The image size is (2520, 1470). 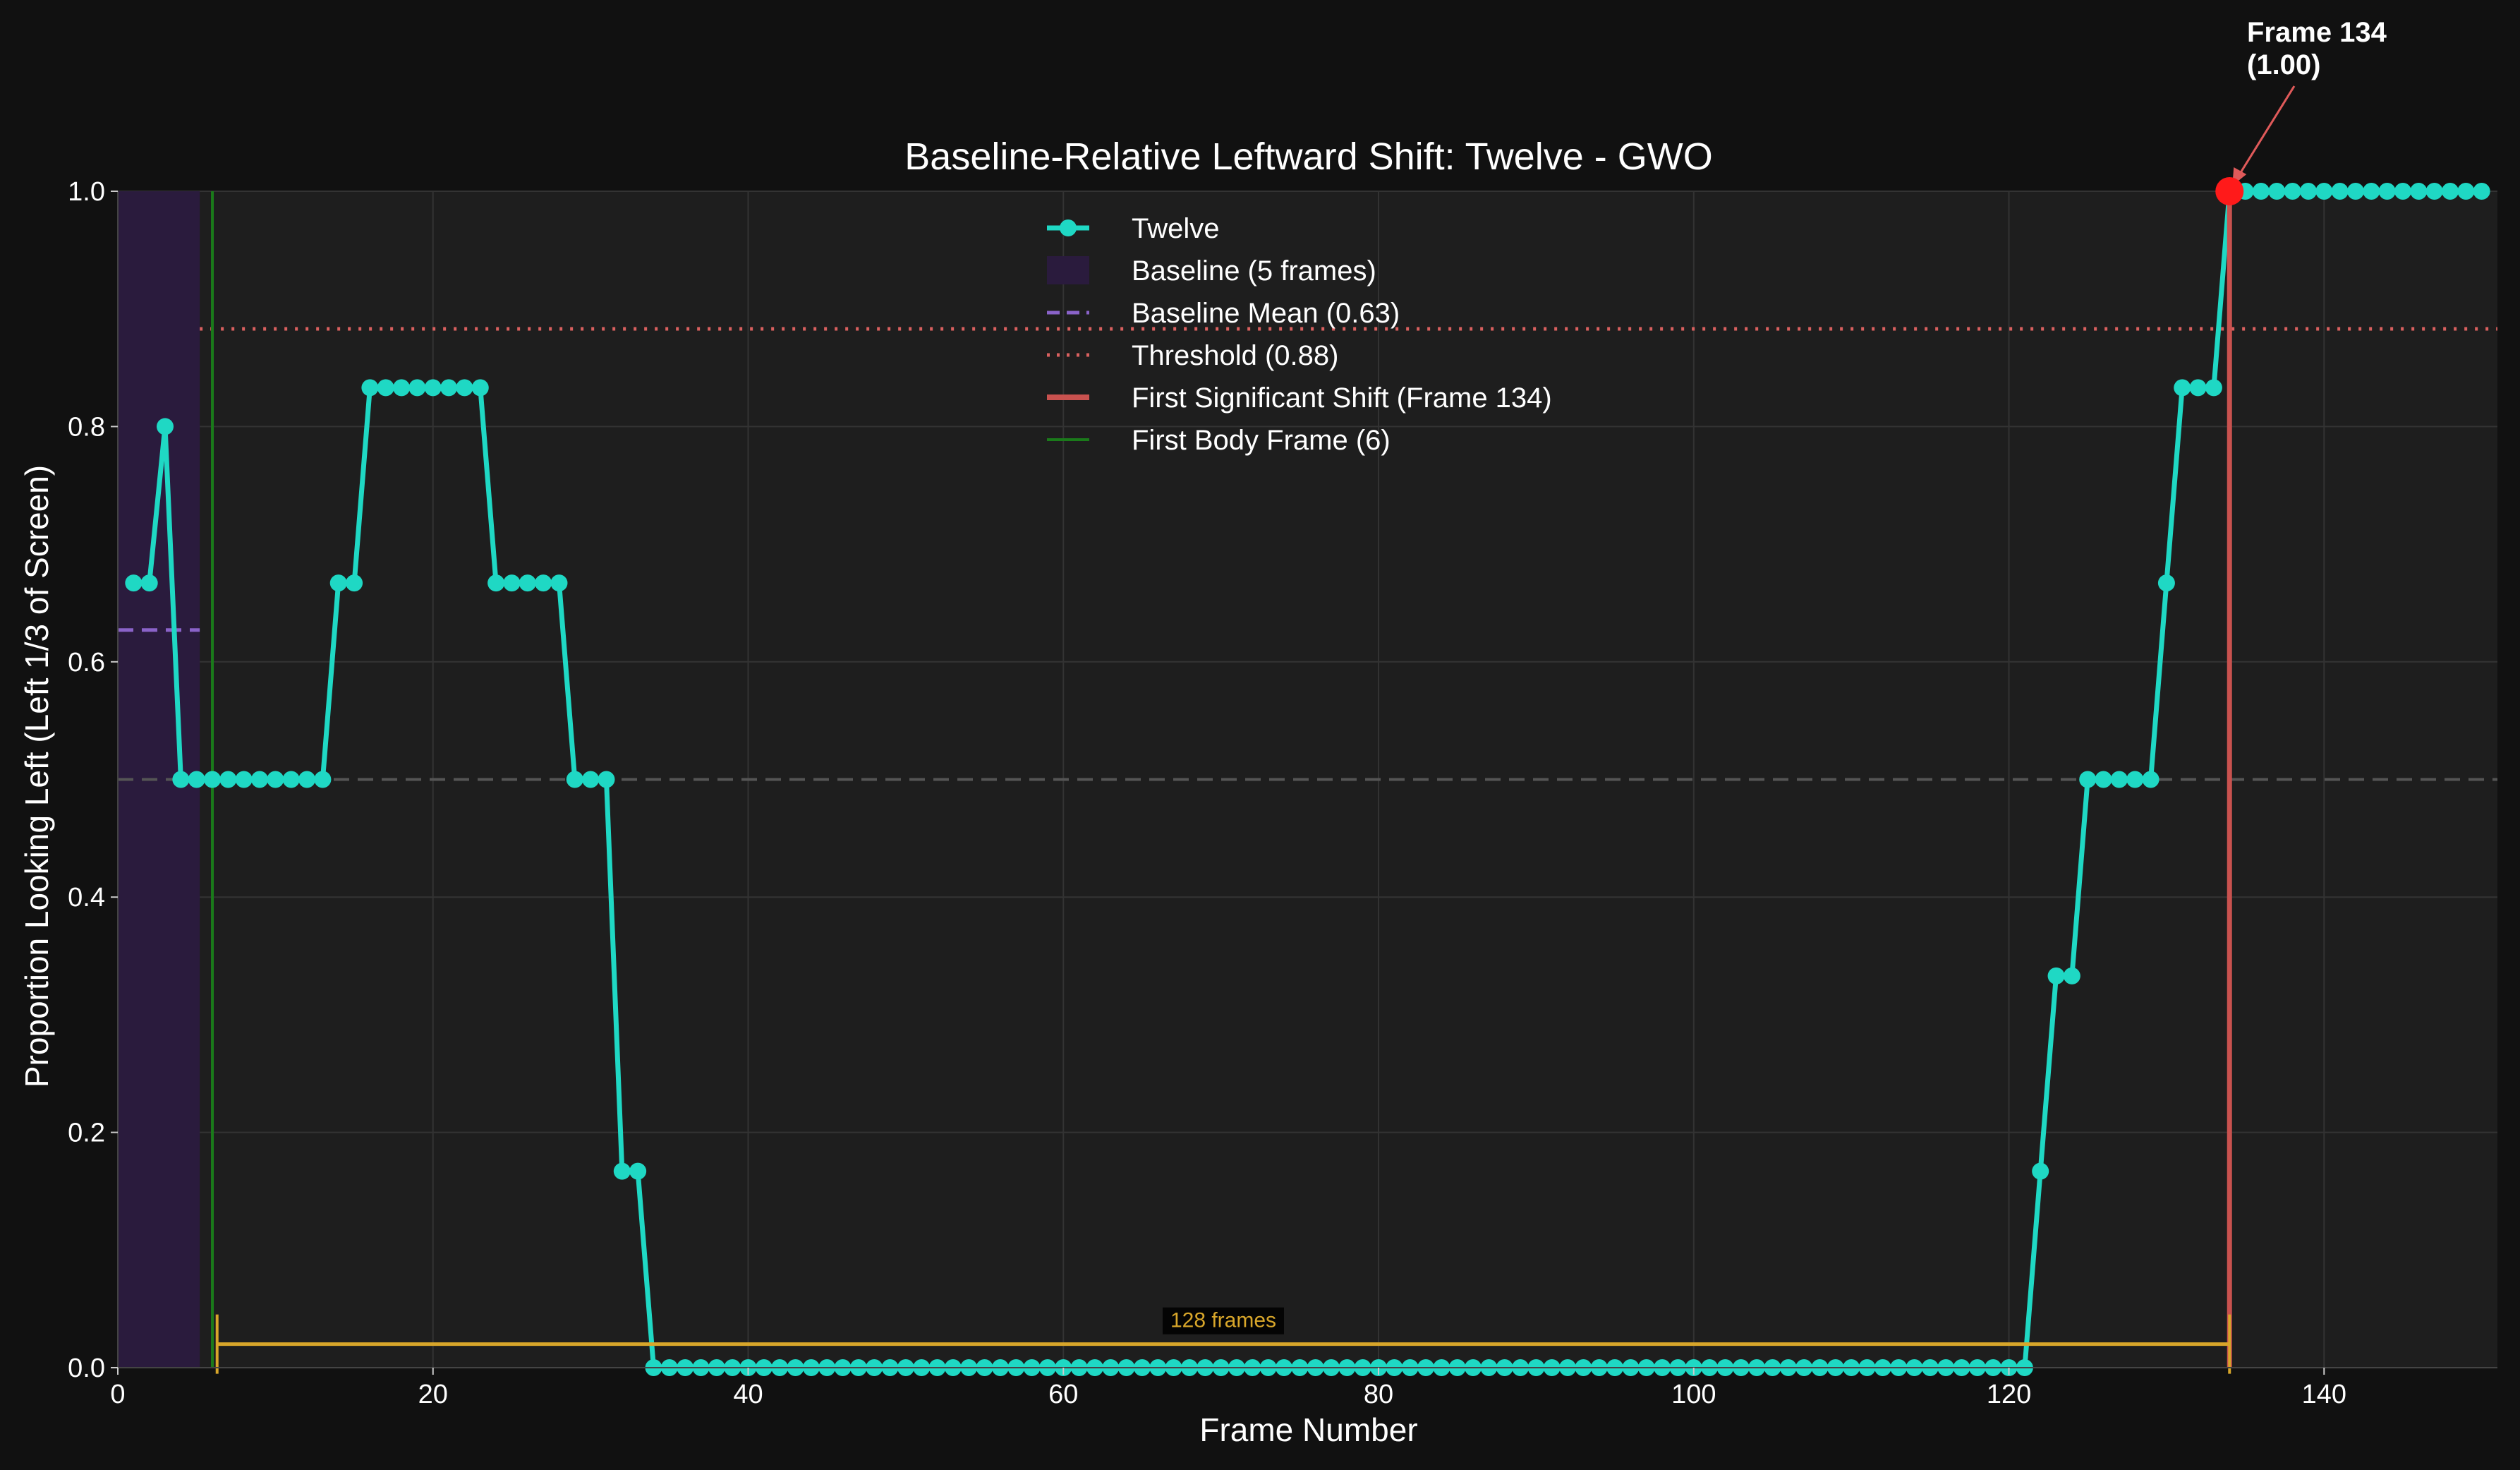 What do you see at coordinates (86, 427) in the screenshot?
I see `y-tick-label: 0.8` at bounding box center [86, 427].